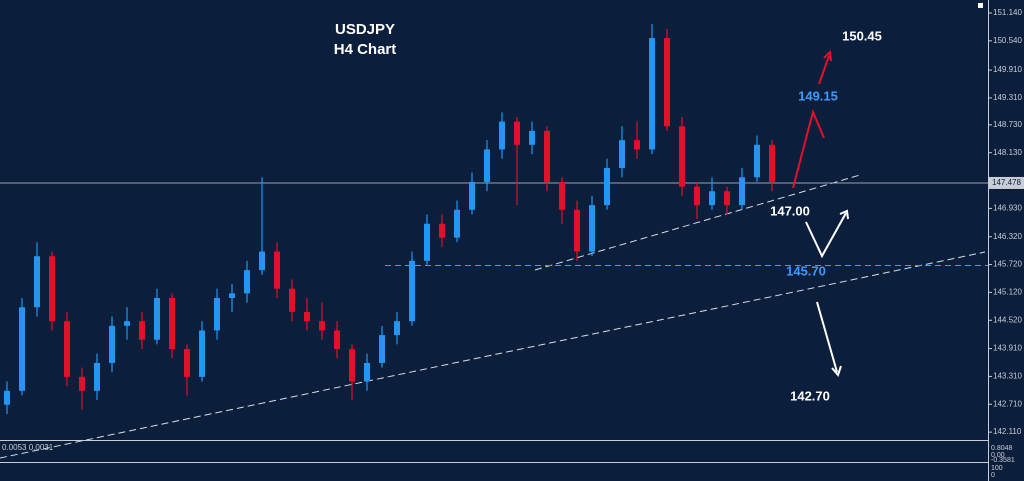 This screenshot has width=1024, height=481. I want to click on axis-panel, so click(1006, 240).